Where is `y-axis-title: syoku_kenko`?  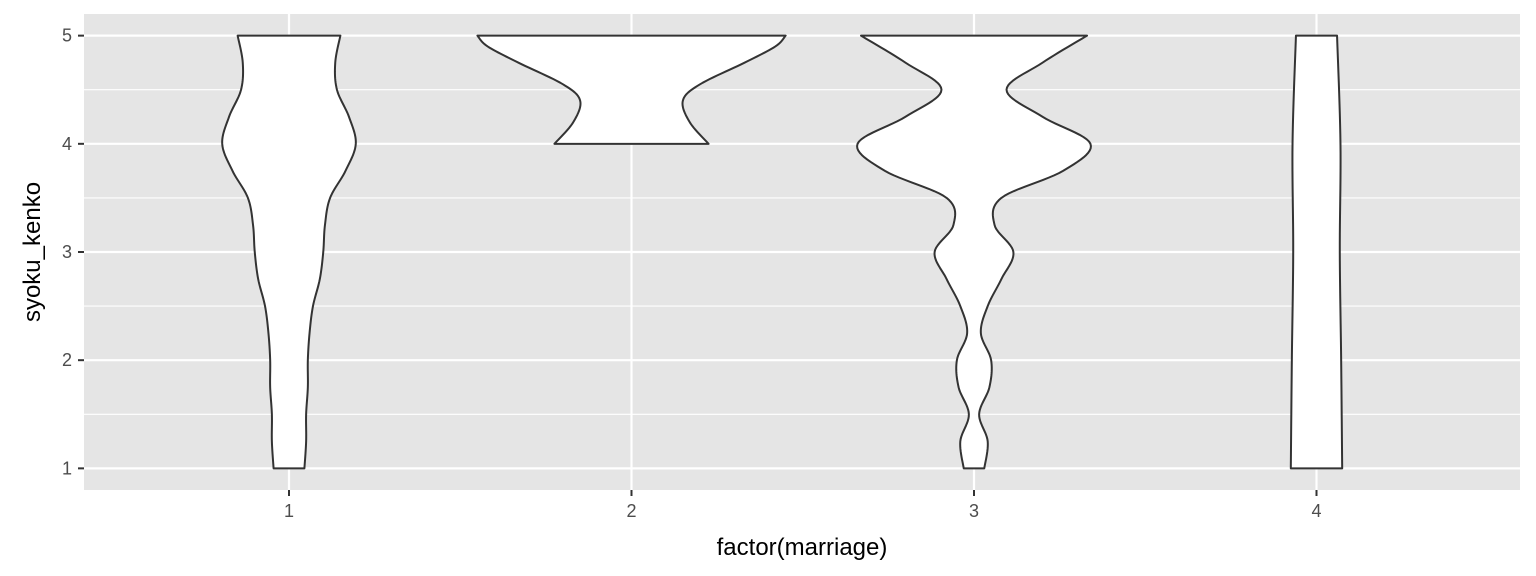 y-axis-title: syoku_kenko is located at coordinates (32, 252).